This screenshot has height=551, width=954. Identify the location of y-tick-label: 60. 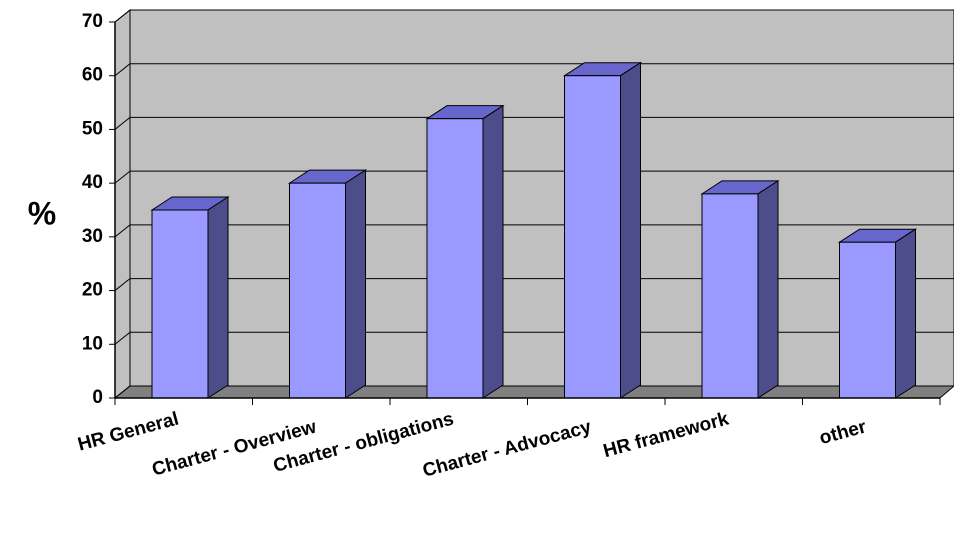
(92, 75).